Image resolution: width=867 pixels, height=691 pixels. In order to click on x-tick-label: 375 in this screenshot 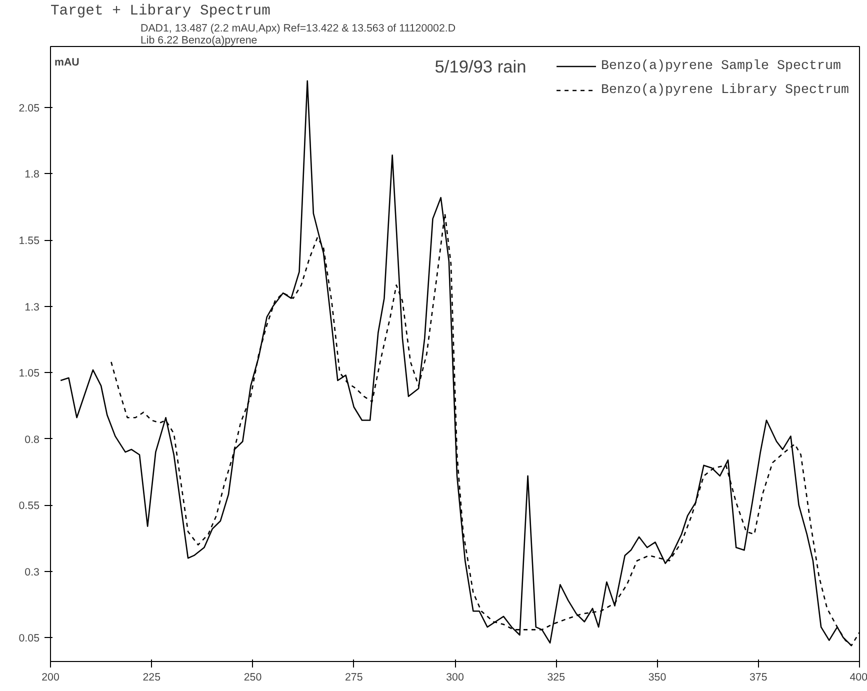, I will do `click(758, 678)`.